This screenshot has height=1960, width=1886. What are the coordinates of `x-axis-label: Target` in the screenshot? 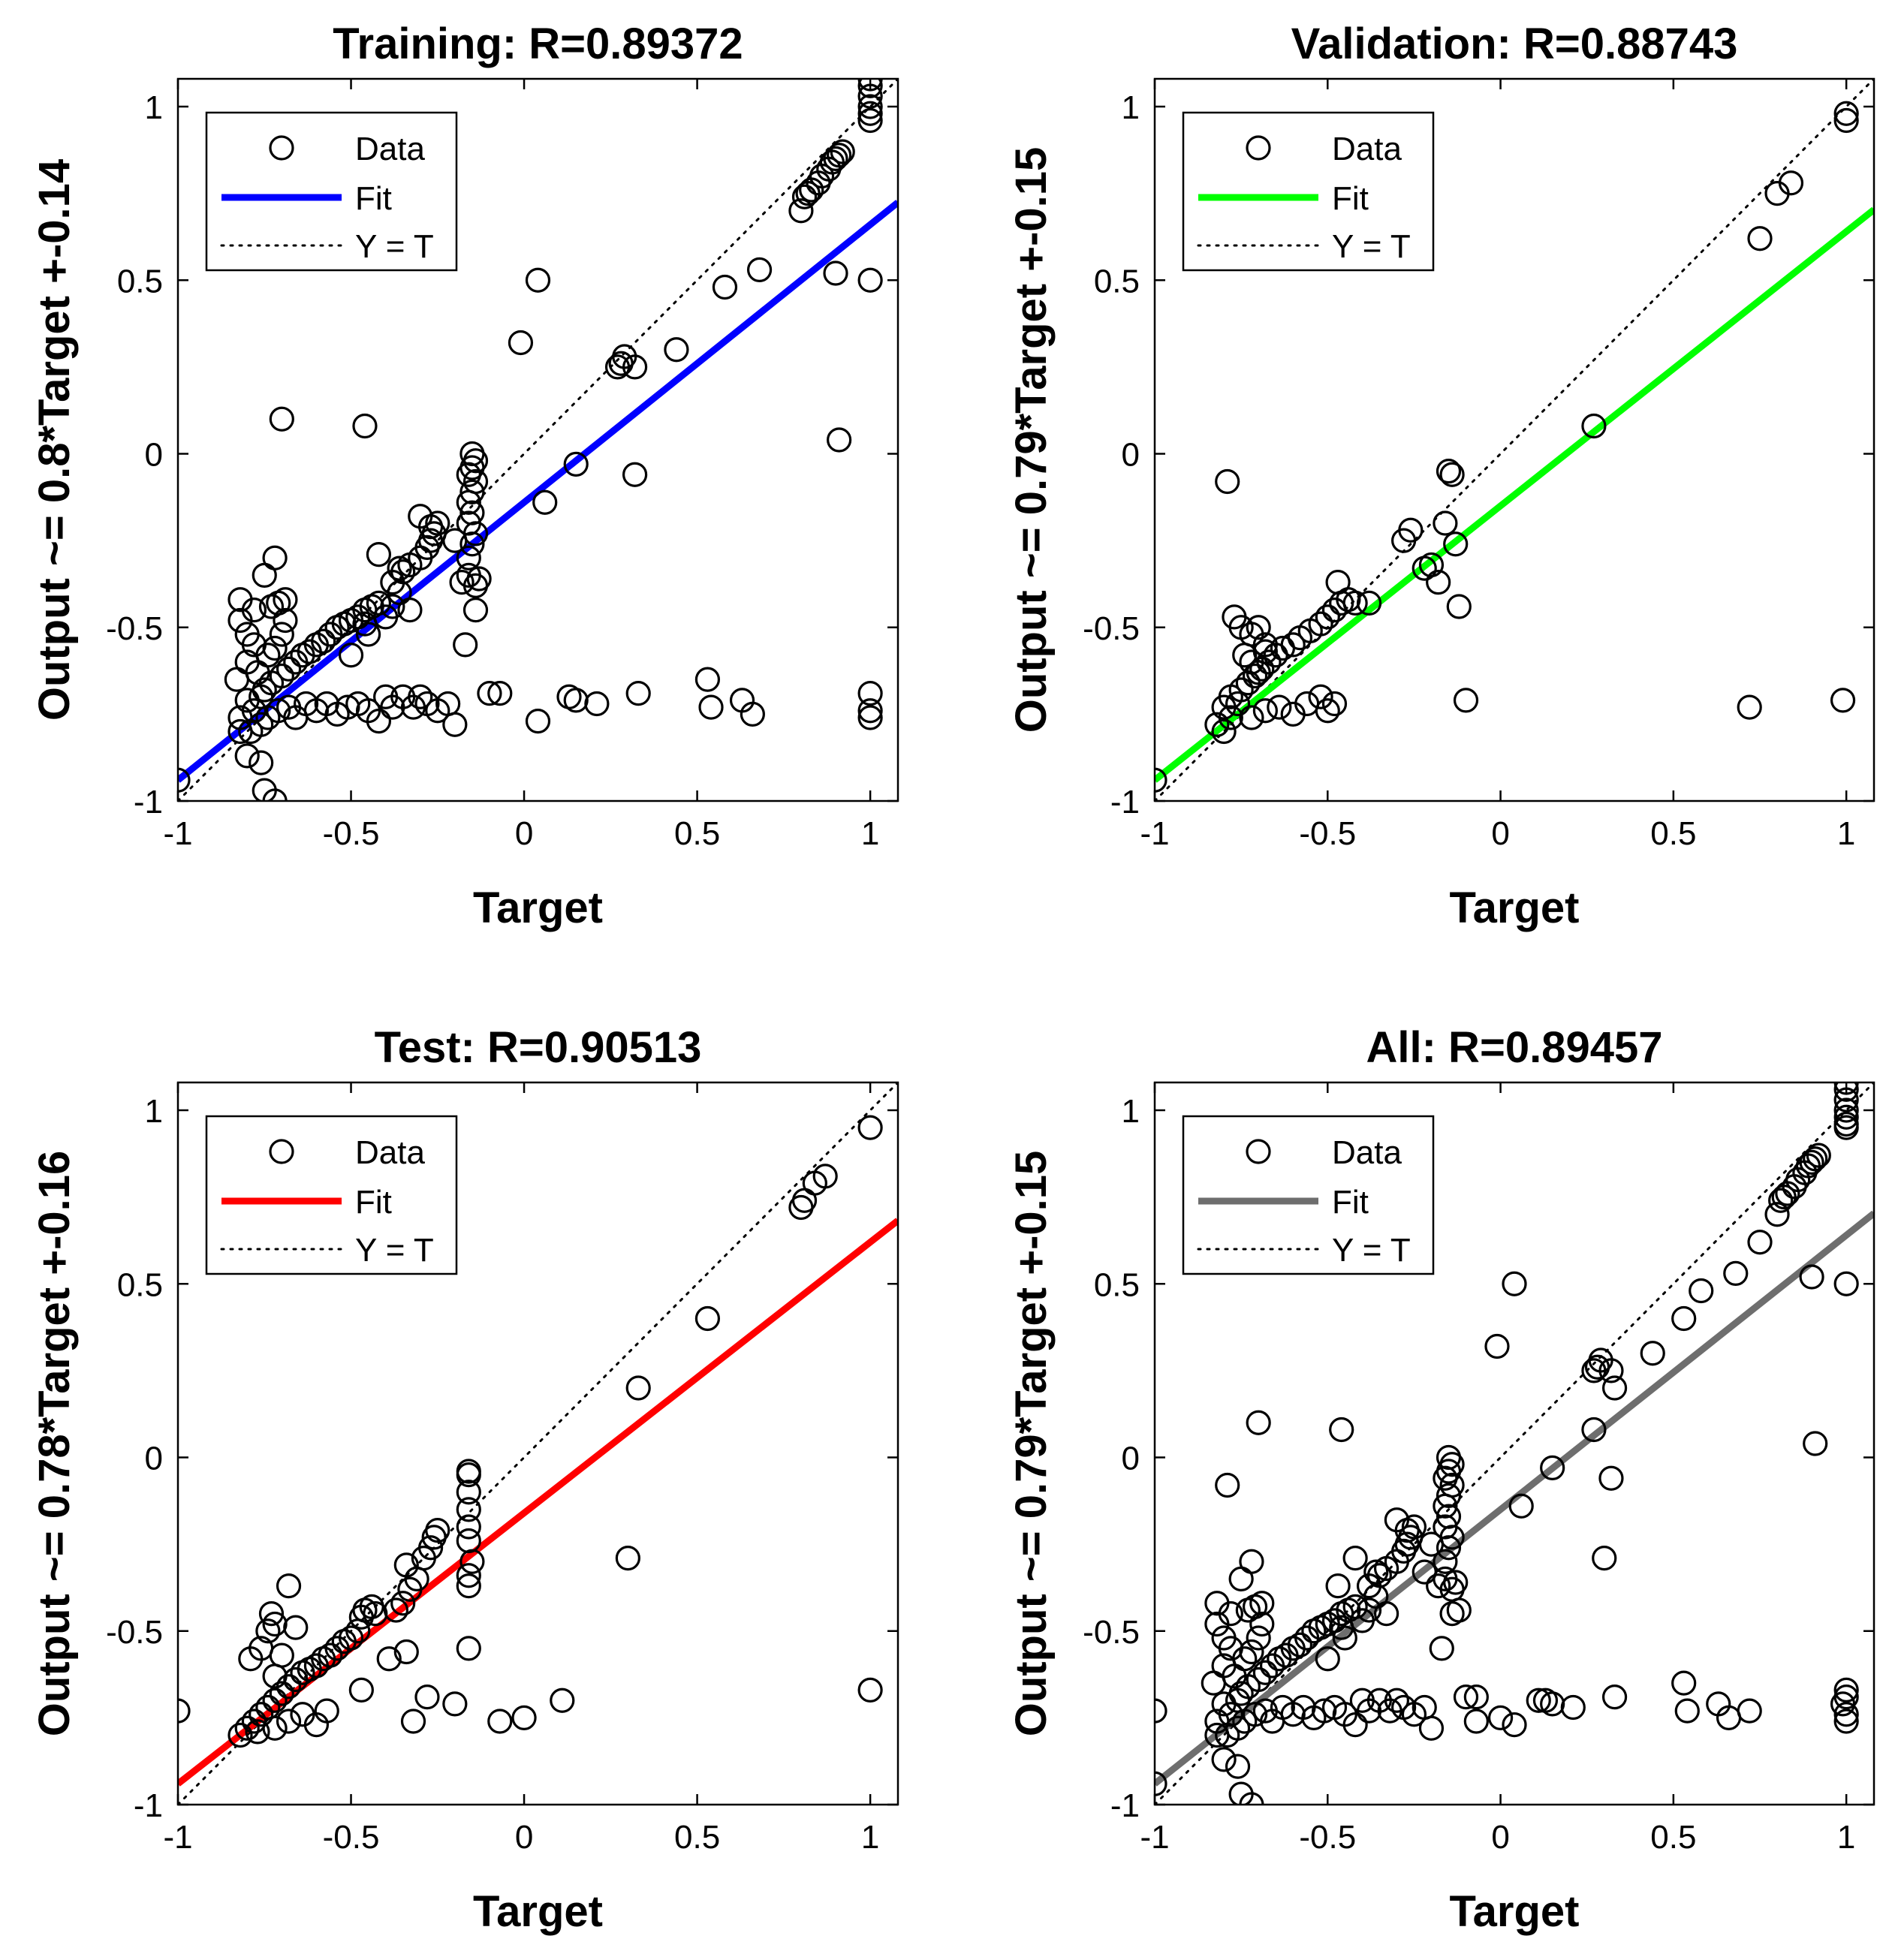 It's located at (538, 1911).